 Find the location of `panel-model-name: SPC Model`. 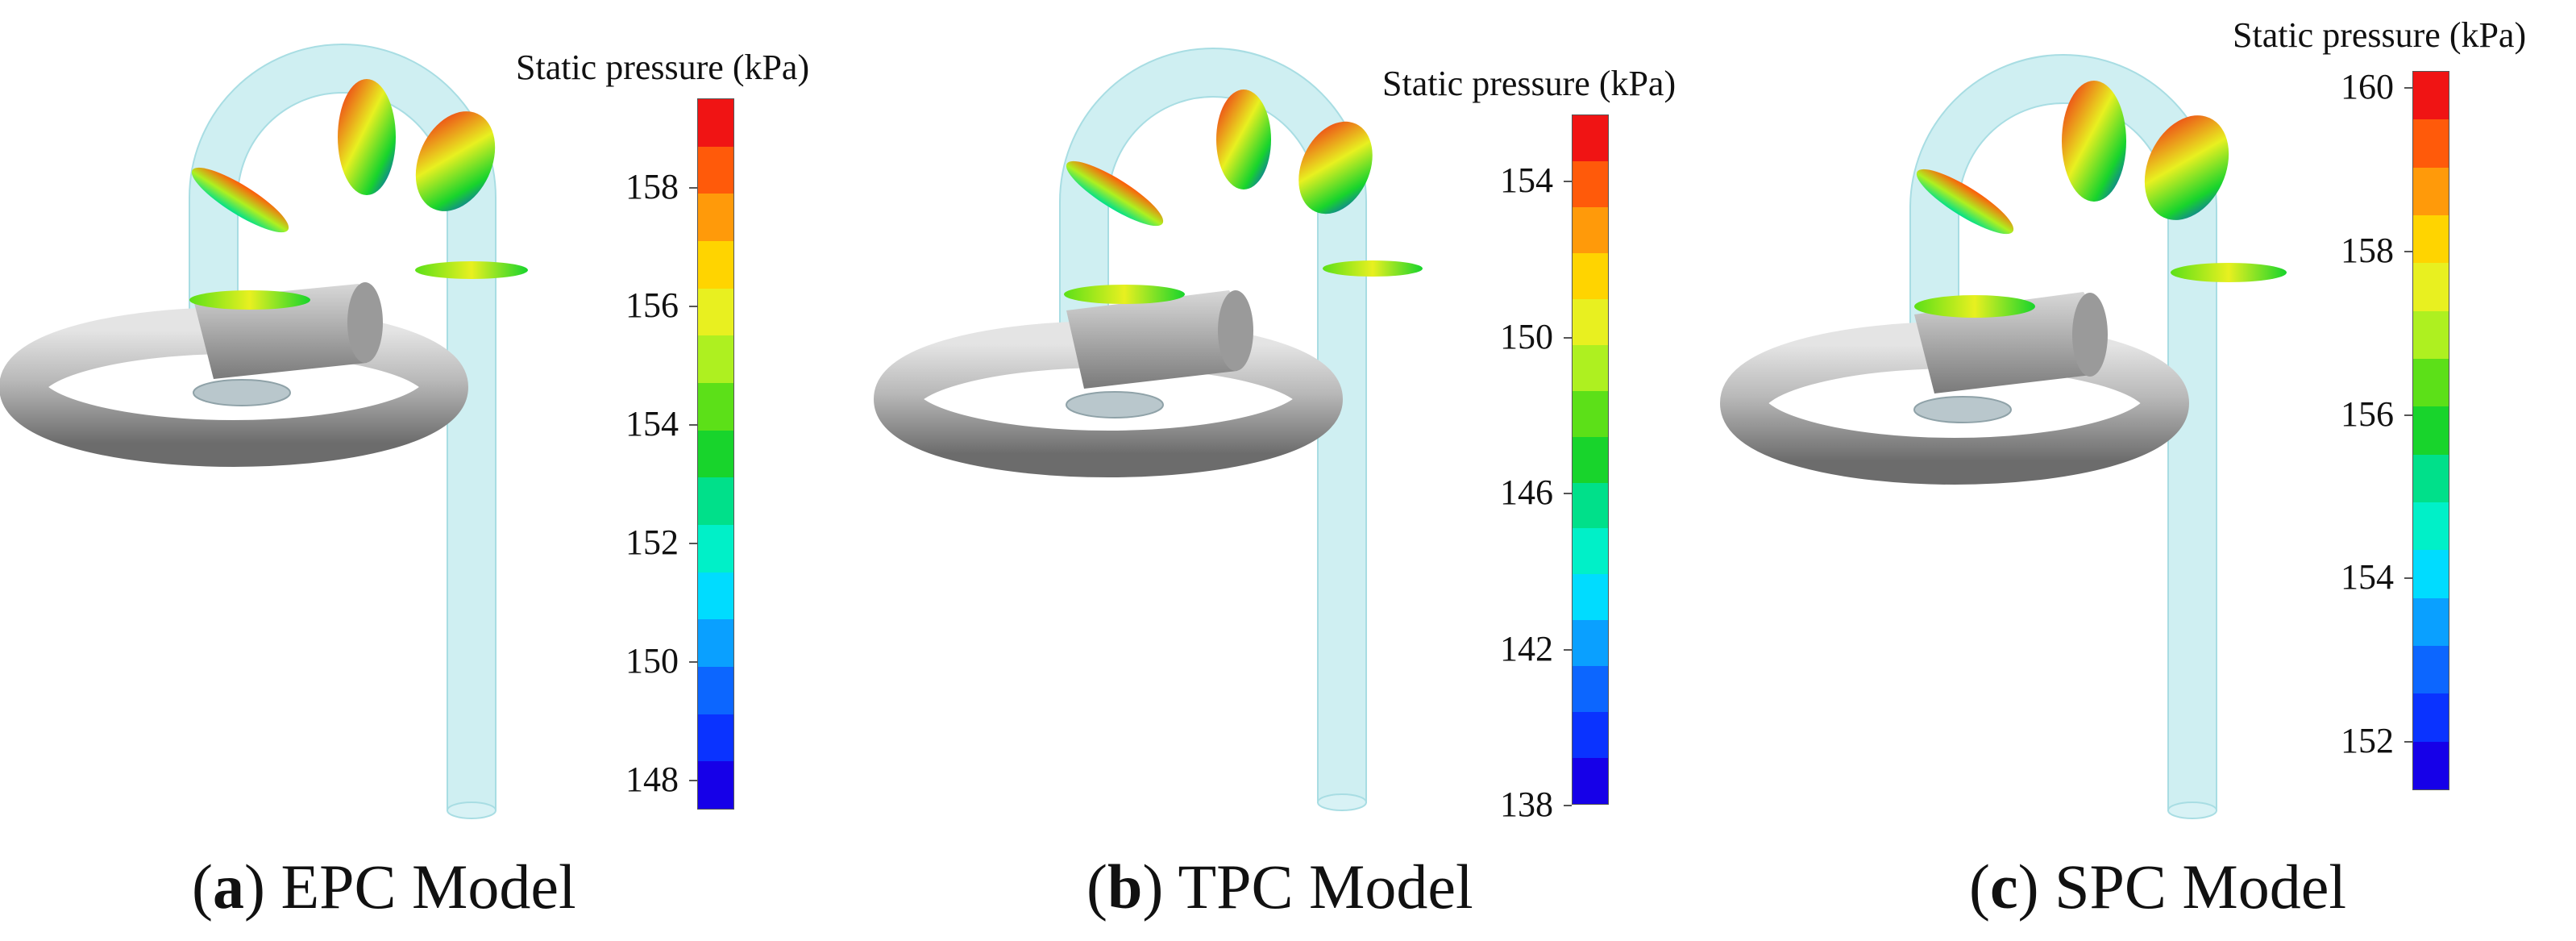

panel-model-name: SPC Model is located at coordinates (2201, 886).